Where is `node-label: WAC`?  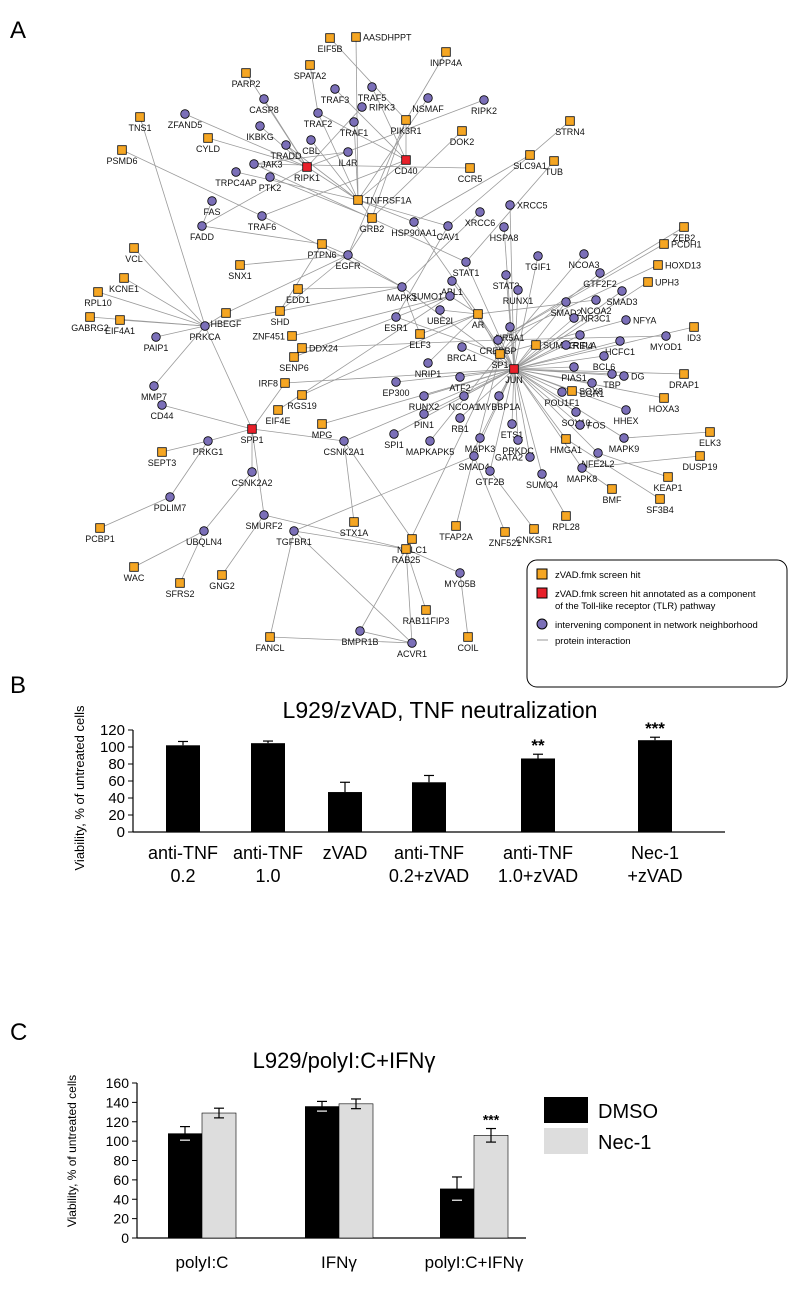
node-label: WAC is located at coordinates (134, 578).